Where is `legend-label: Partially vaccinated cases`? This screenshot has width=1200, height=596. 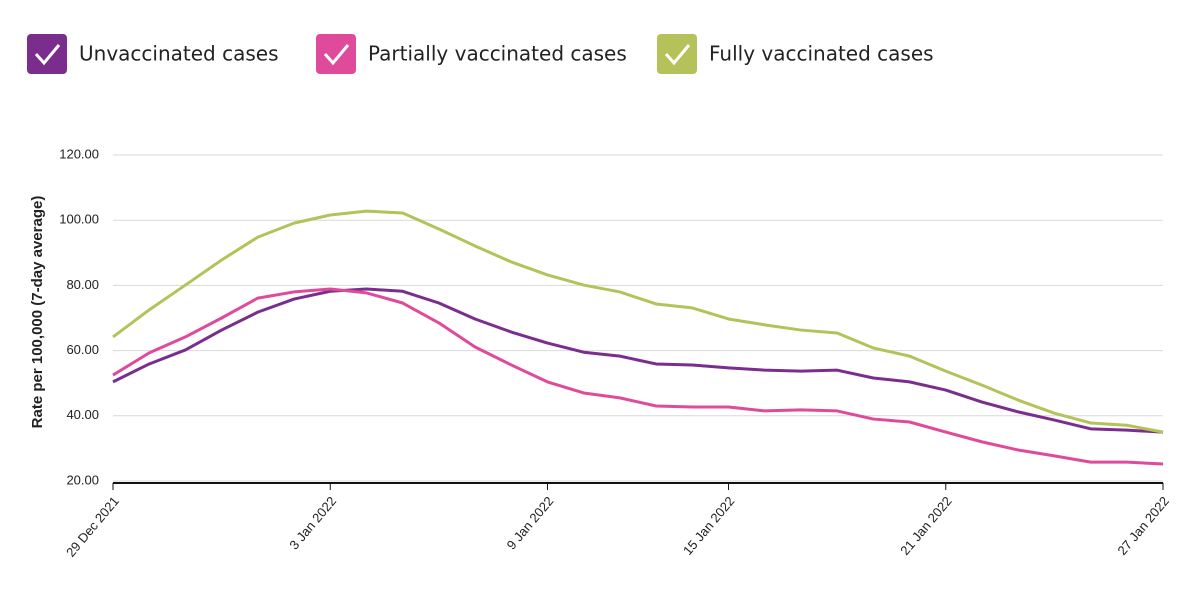 legend-label: Partially vaccinated cases is located at coordinates (497, 54).